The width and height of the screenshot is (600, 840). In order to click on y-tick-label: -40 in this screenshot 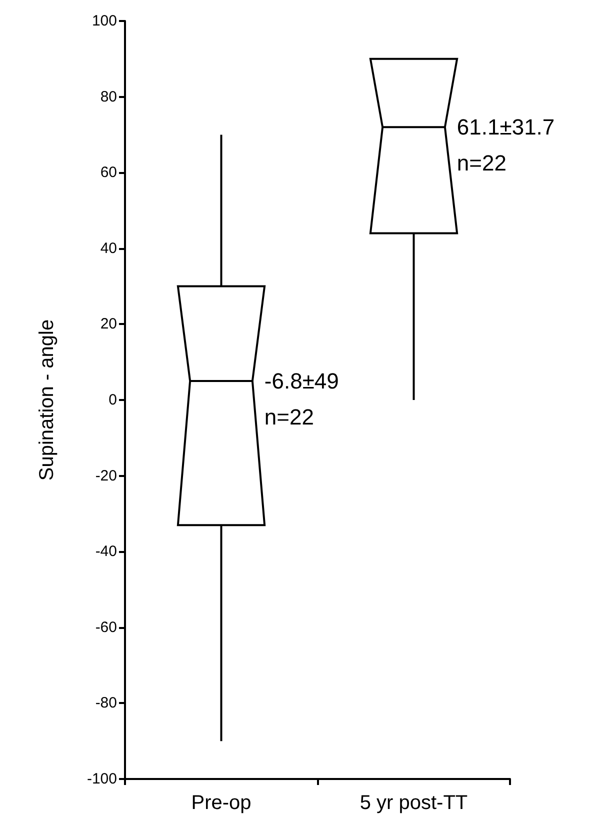, I will do `click(106, 551)`.